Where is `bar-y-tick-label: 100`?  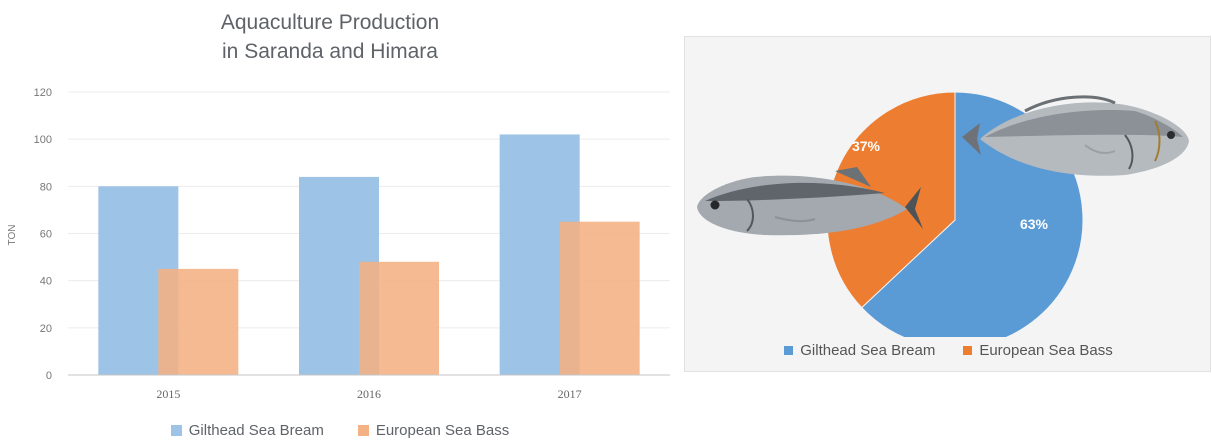 bar-y-tick-label: 100 is located at coordinates (43, 140).